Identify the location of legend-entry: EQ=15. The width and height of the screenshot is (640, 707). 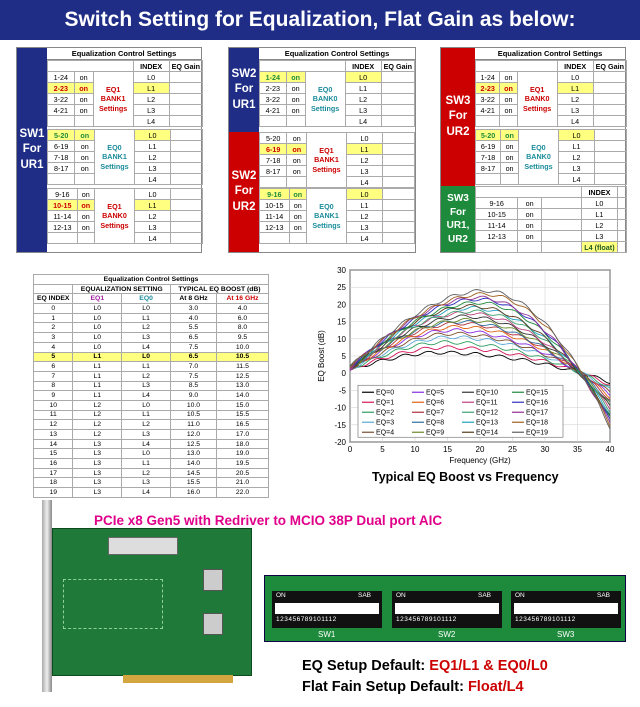
(537, 393).